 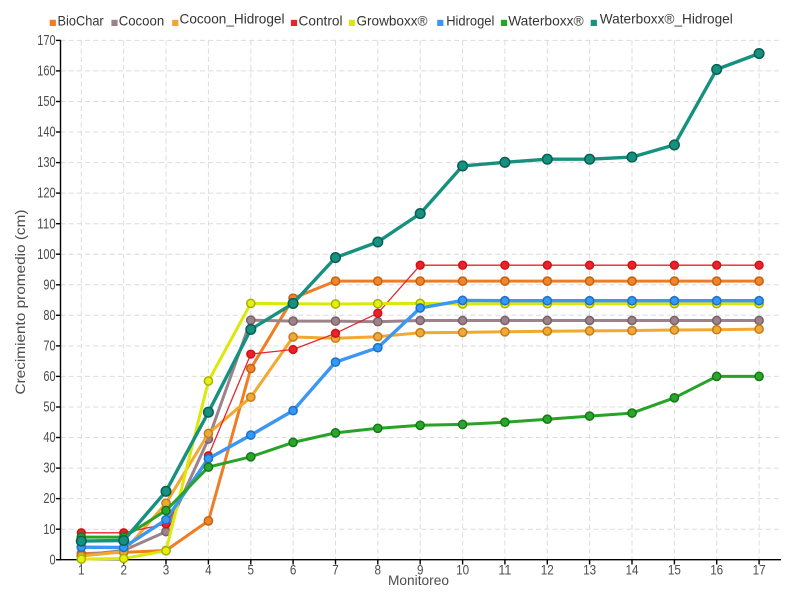 I want to click on svg-text: 7, so click(x=335, y=570).